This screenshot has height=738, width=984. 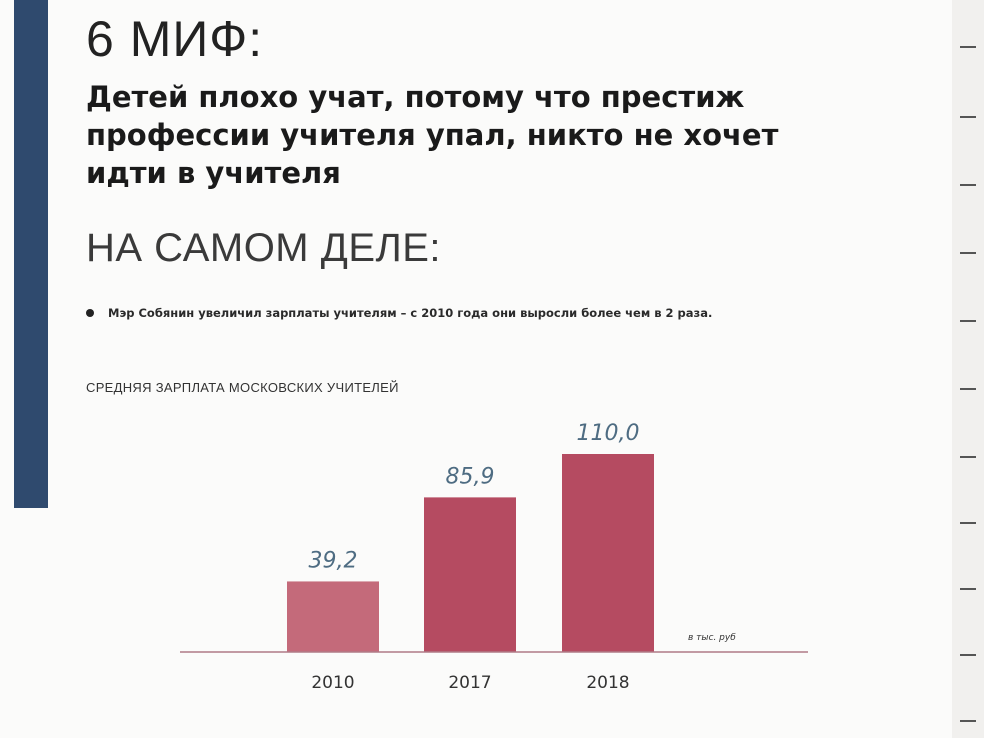 I want to click on bullet-dot-icon, so click(x=90, y=313).